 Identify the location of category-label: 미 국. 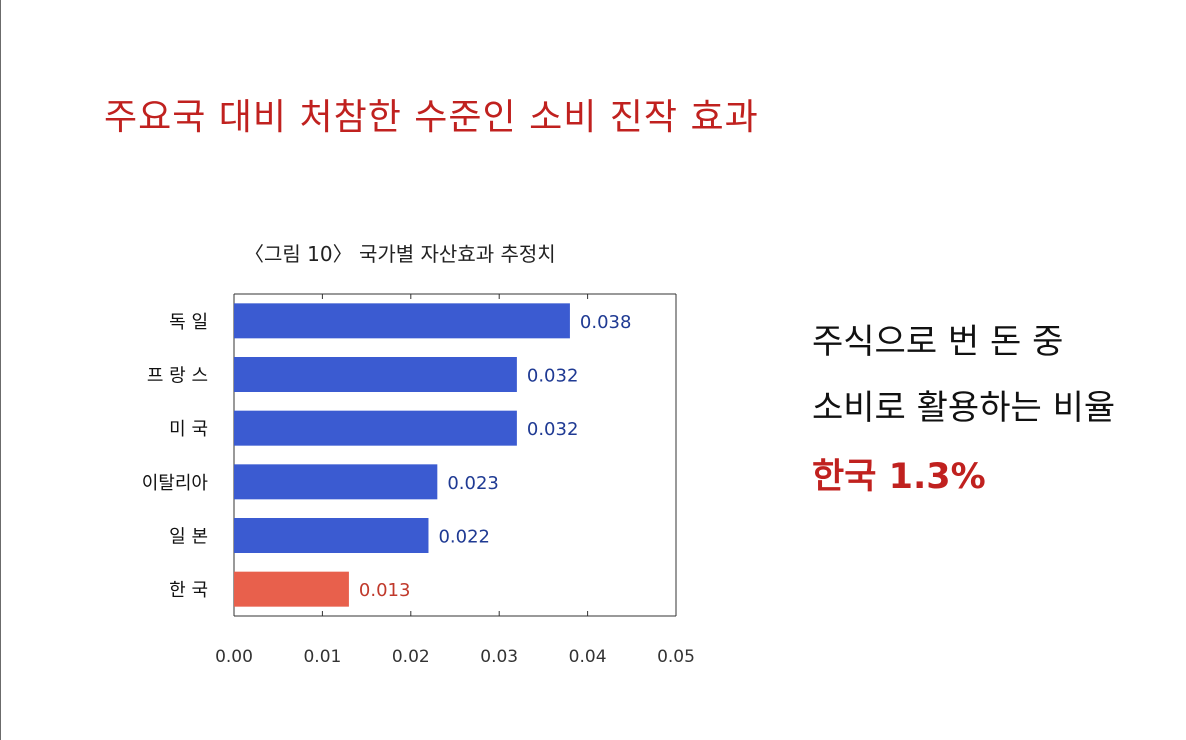
(188, 429).